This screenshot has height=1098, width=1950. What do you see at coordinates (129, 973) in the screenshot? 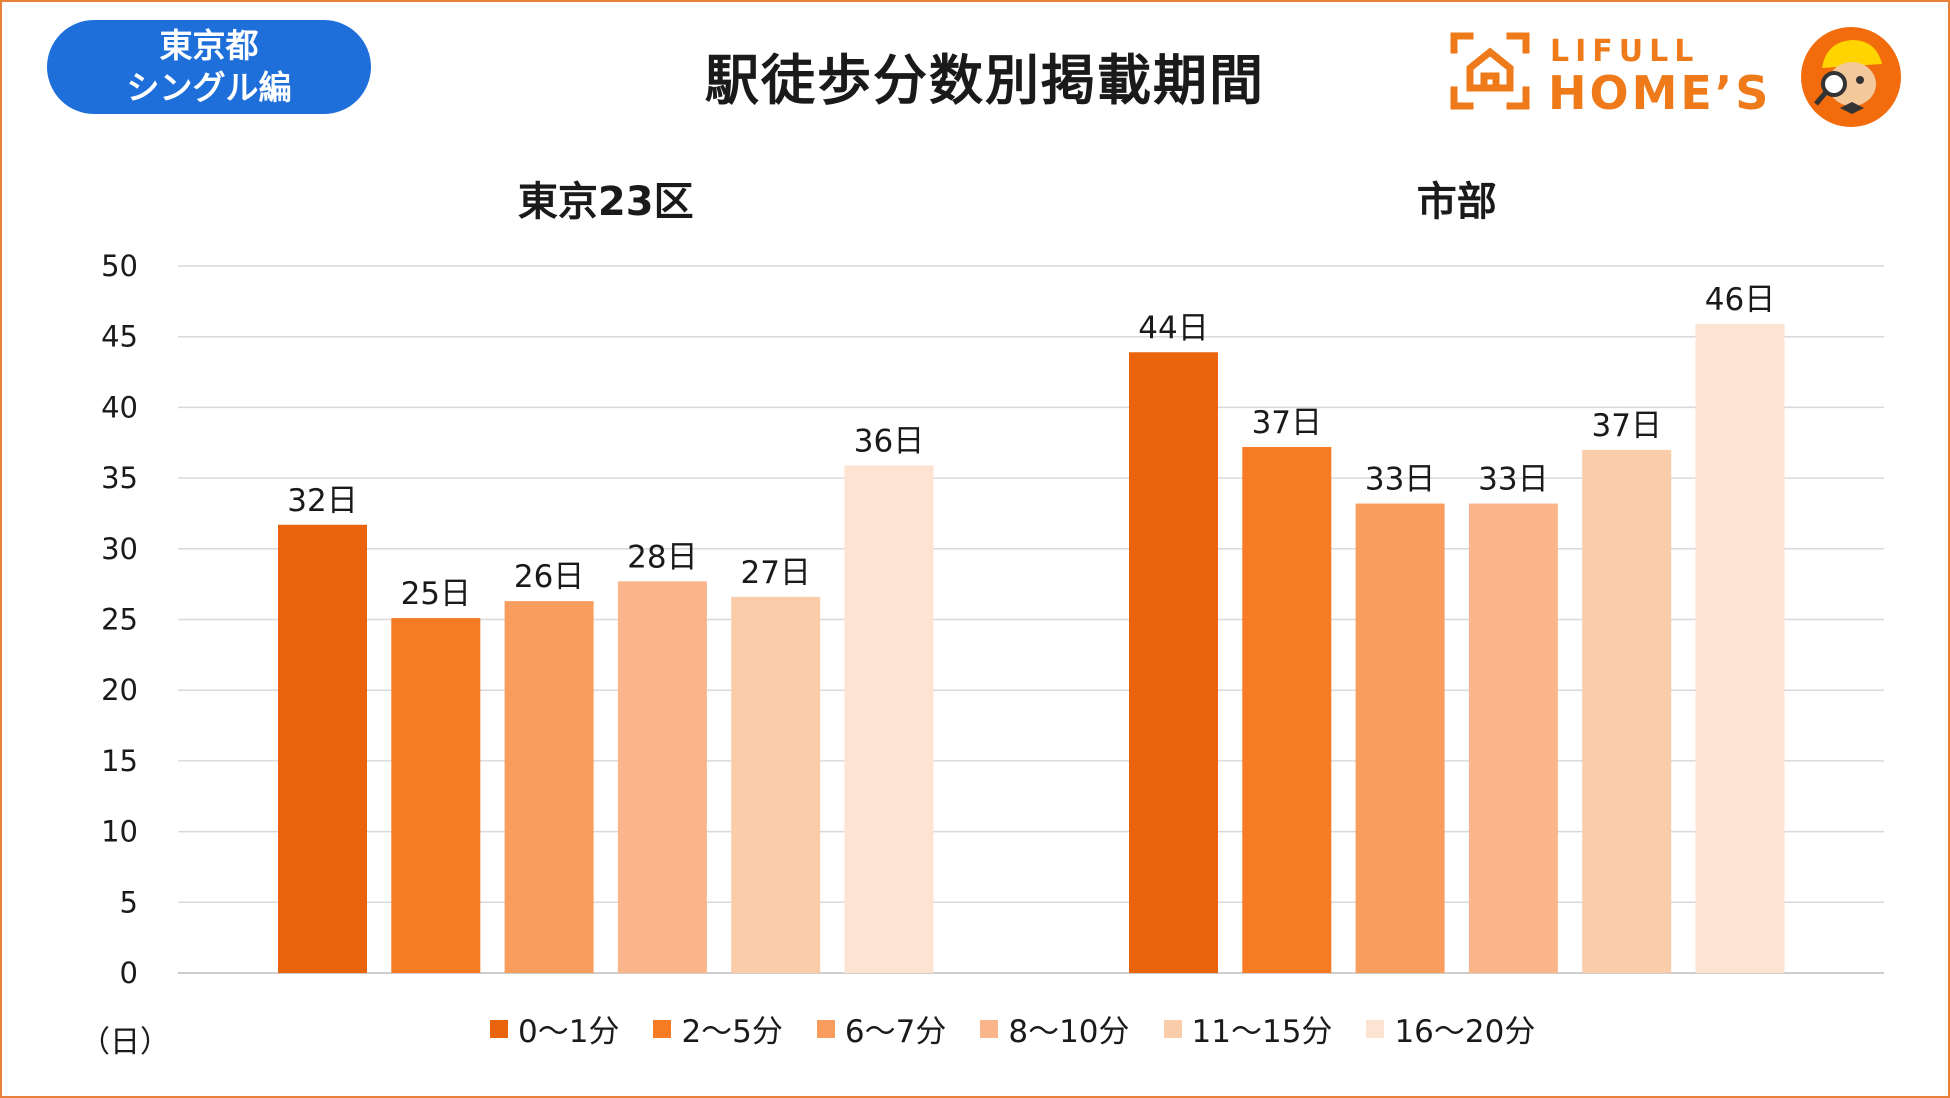
I see `y-tick-label: 0` at bounding box center [129, 973].